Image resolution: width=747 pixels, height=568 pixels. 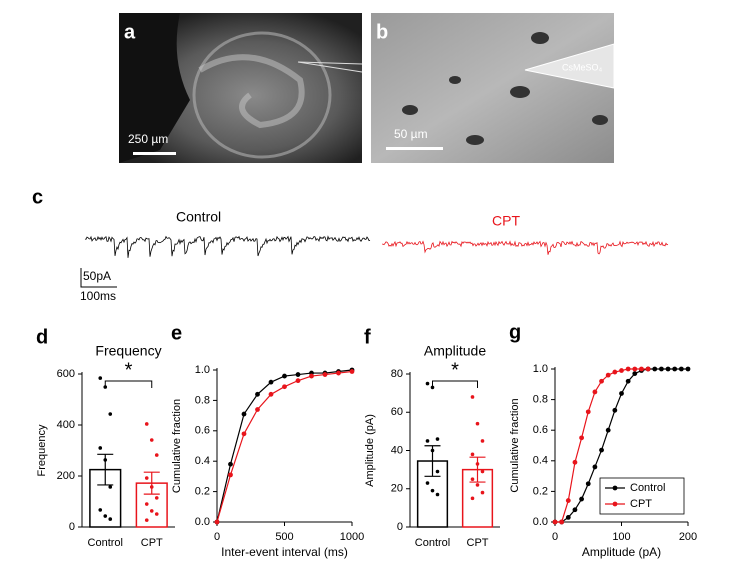 I want to click on x-tick-label: 100, so click(x=621, y=537).